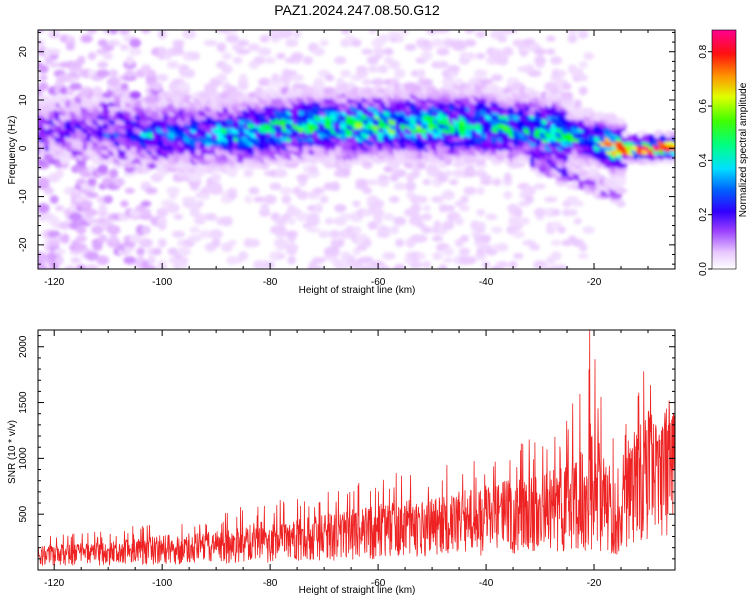  I want to click on snr-x-tick-label: -100, so click(162, 583).